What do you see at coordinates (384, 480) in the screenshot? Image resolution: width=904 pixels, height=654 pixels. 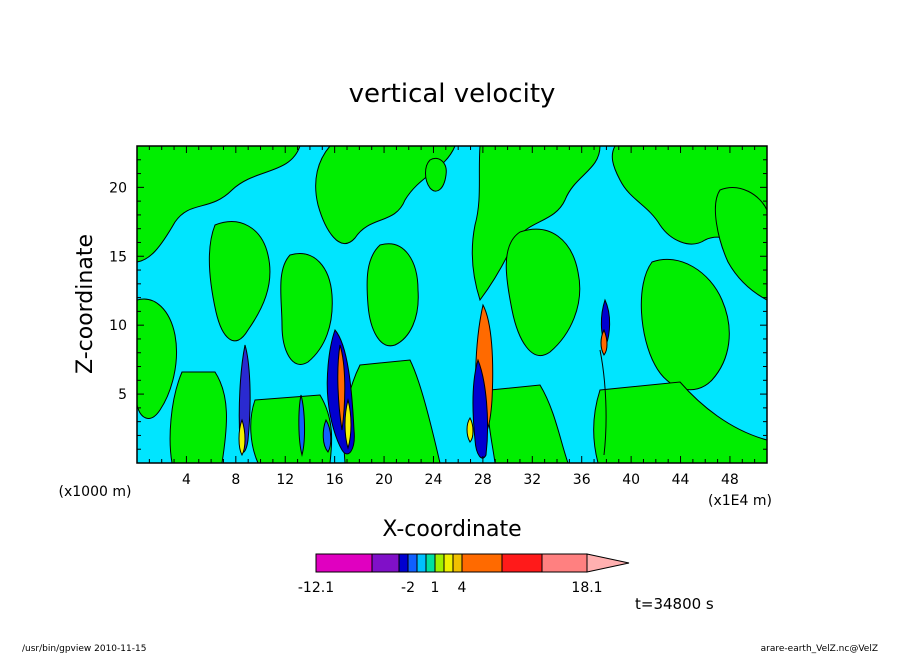 I see `x-tick-label: 20` at bounding box center [384, 480].